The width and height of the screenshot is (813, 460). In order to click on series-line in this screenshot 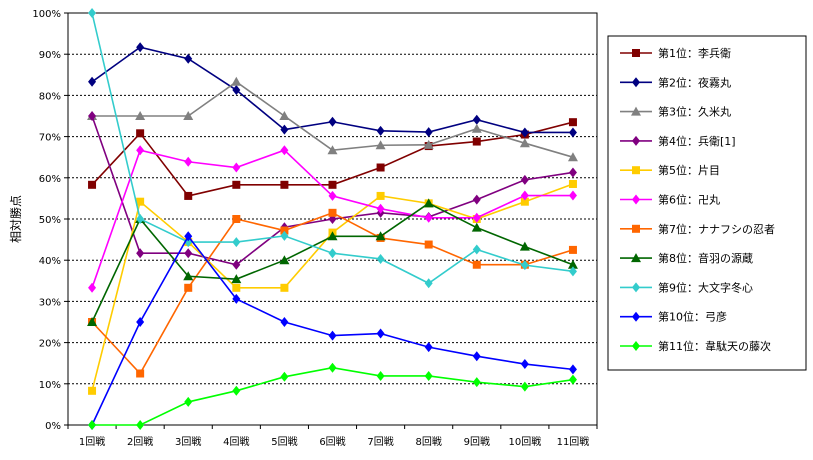, I will do `click(333, 396)`.